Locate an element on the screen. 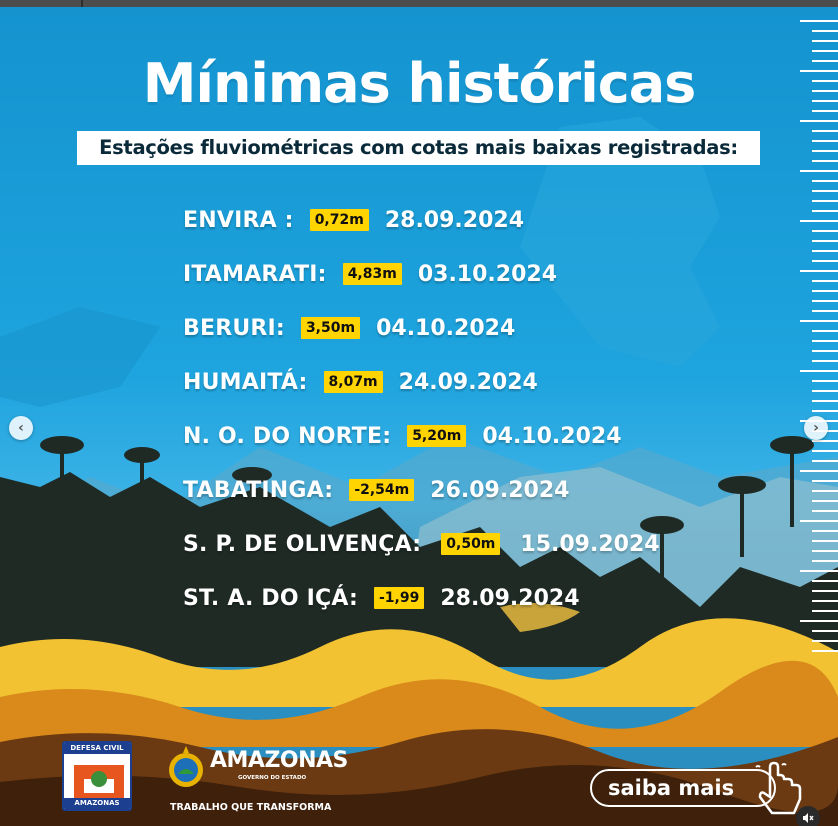 Image resolution: width=838 pixels, height=826 pixels. station-level: 4,83m is located at coordinates (372, 274).